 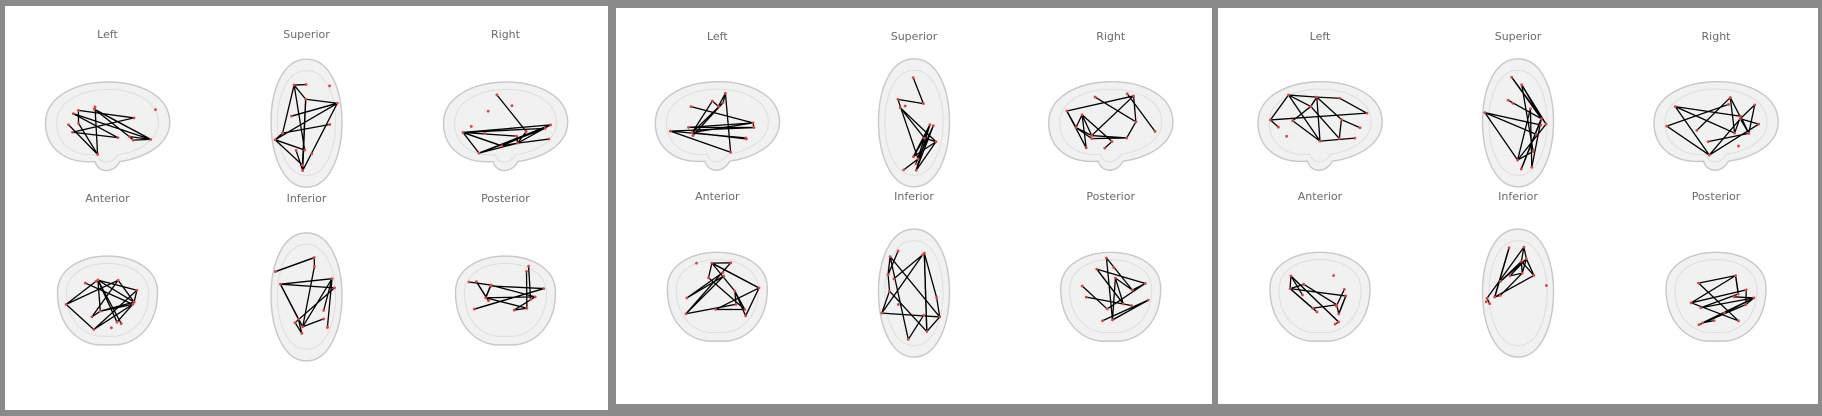 I want to click on brain-anterior-glyph, so click(x=1320, y=296).